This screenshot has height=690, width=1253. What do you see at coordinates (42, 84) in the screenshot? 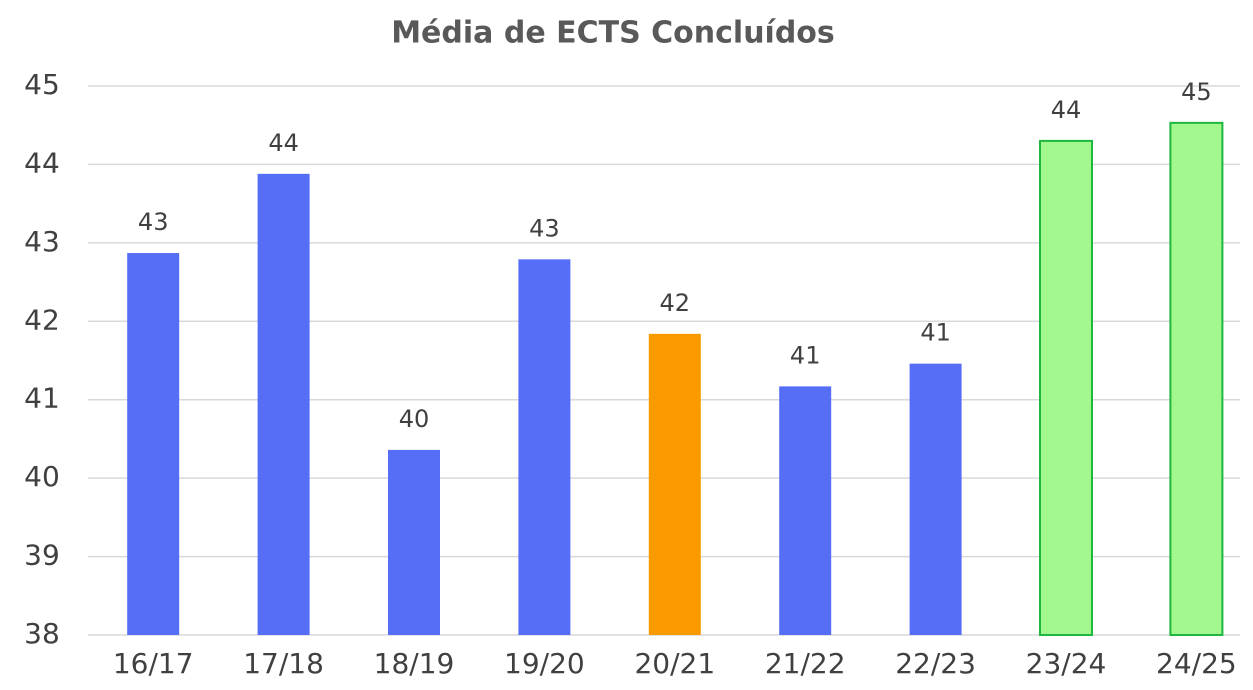
I see `y-tick-label: 45` at bounding box center [42, 84].